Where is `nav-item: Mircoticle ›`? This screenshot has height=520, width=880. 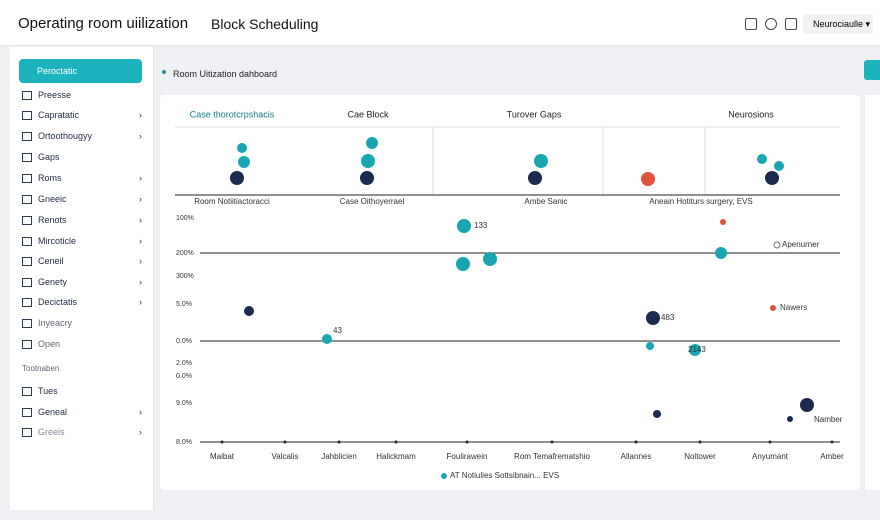 nav-item: Mircoticle › is located at coordinates (82, 241).